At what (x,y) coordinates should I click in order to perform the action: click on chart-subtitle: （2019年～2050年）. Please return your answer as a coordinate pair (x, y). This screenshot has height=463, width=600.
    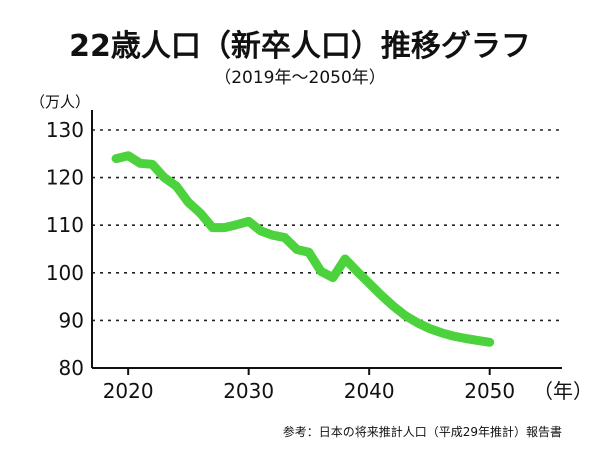
    Looking at the image, I should click on (300, 78).